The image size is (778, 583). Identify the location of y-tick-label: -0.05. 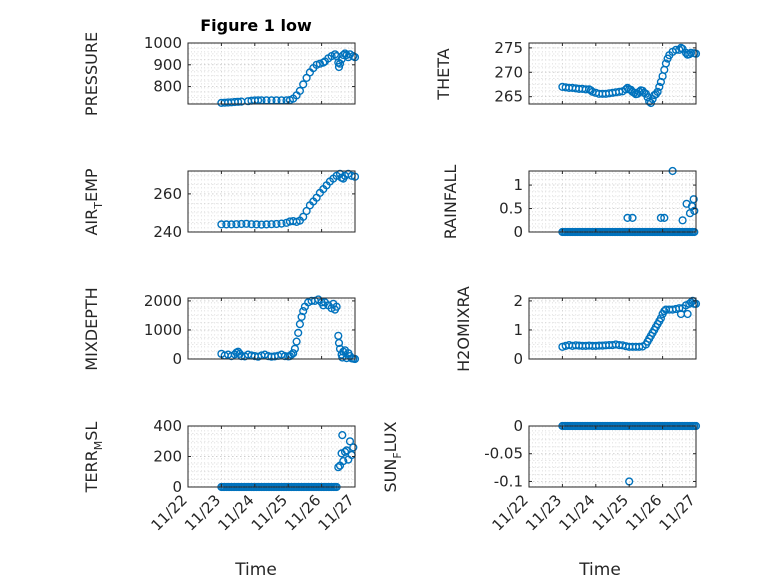
(503, 454).